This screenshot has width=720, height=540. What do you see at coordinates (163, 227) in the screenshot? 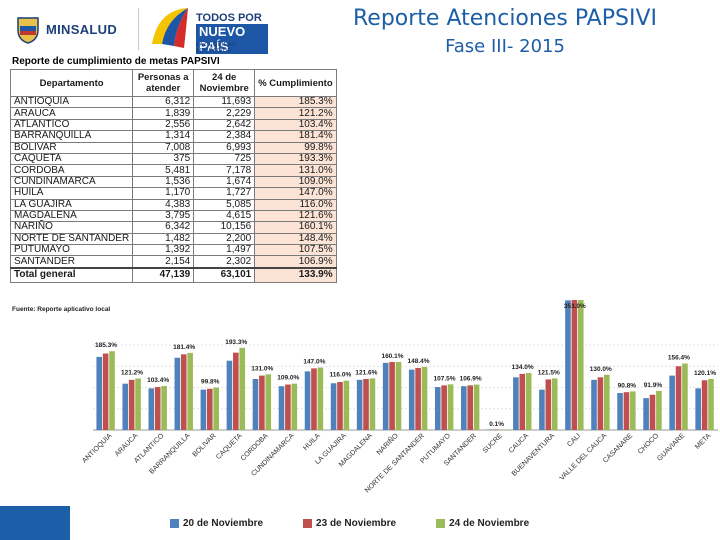
I see `cell-personas: 6,342` at bounding box center [163, 227].